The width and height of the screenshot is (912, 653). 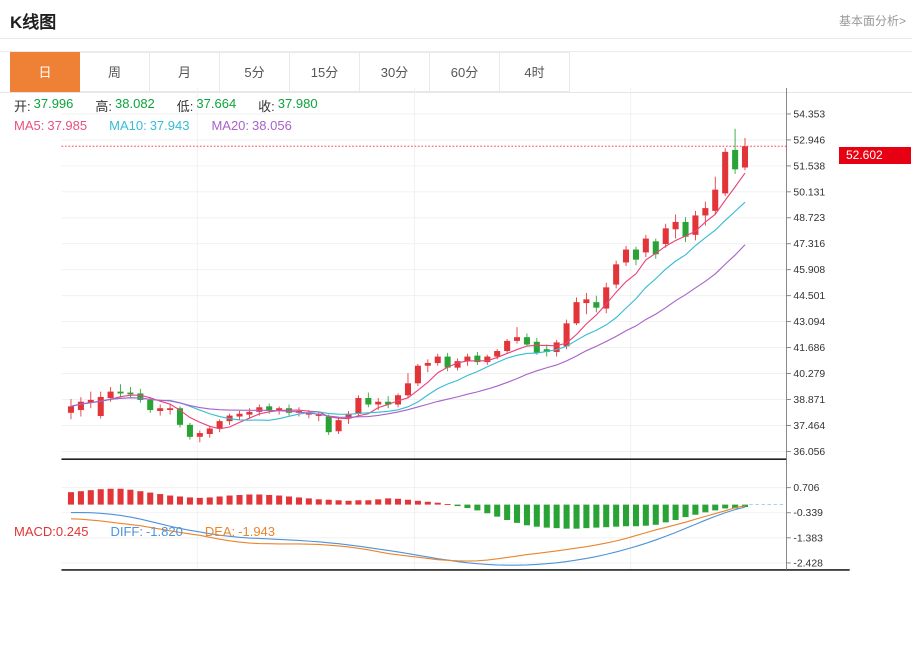 What do you see at coordinates (185, 72) in the screenshot?
I see `tab-月: 月` at bounding box center [185, 72].